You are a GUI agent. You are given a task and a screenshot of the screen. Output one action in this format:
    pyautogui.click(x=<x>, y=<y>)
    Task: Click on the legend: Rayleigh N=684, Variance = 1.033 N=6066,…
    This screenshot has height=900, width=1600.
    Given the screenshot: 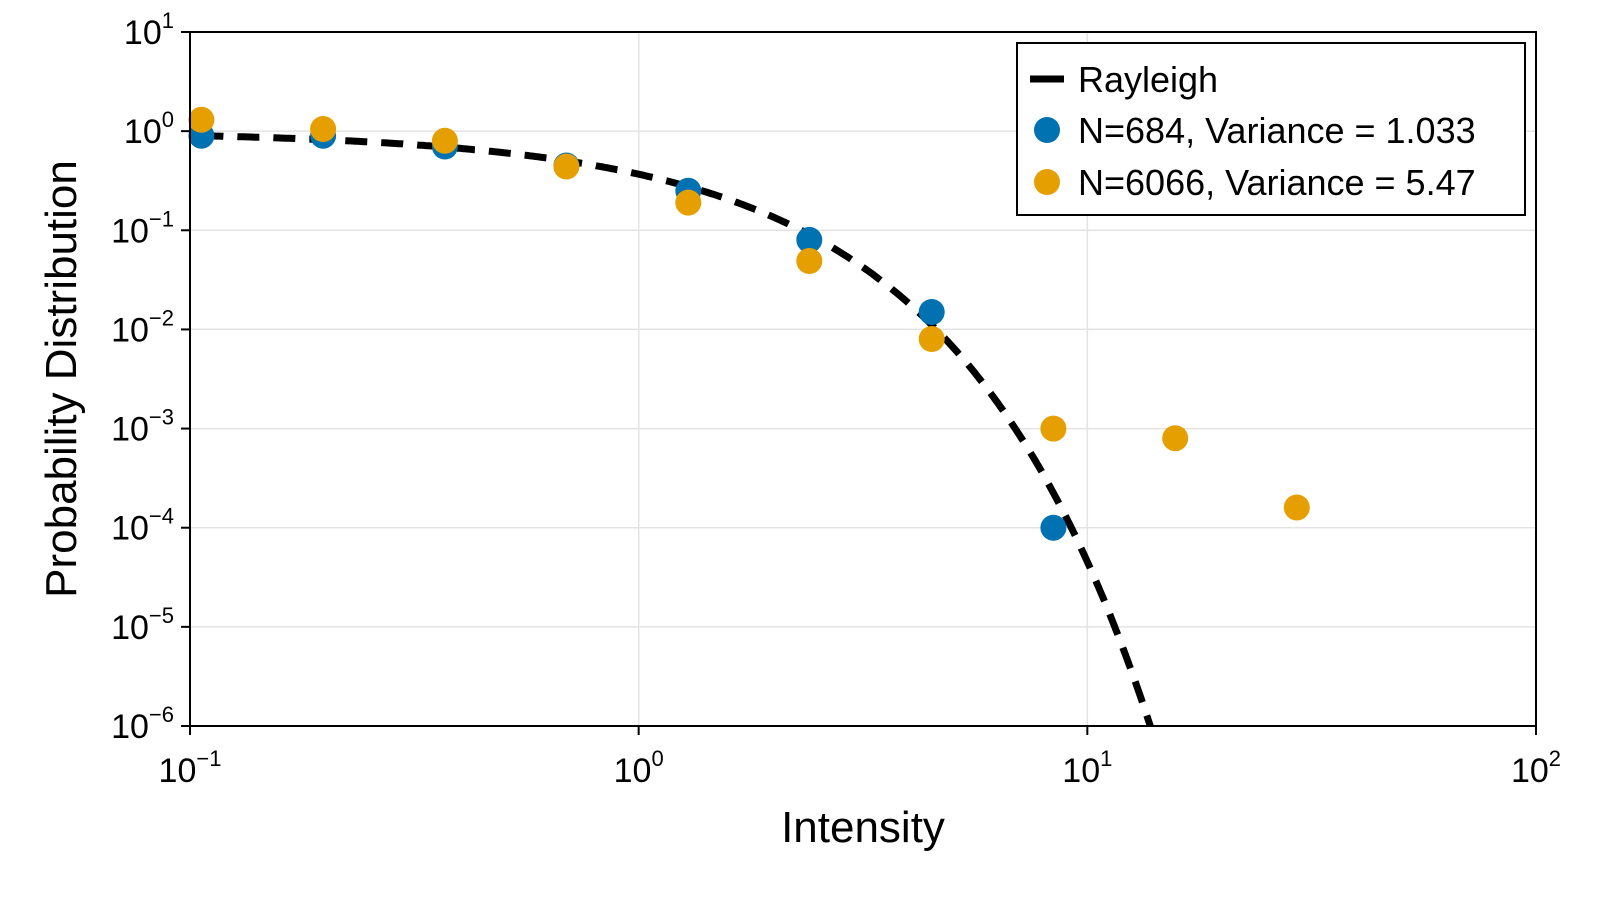 What is the action you would take?
    pyautogui.click(x=1271, y=129)
    